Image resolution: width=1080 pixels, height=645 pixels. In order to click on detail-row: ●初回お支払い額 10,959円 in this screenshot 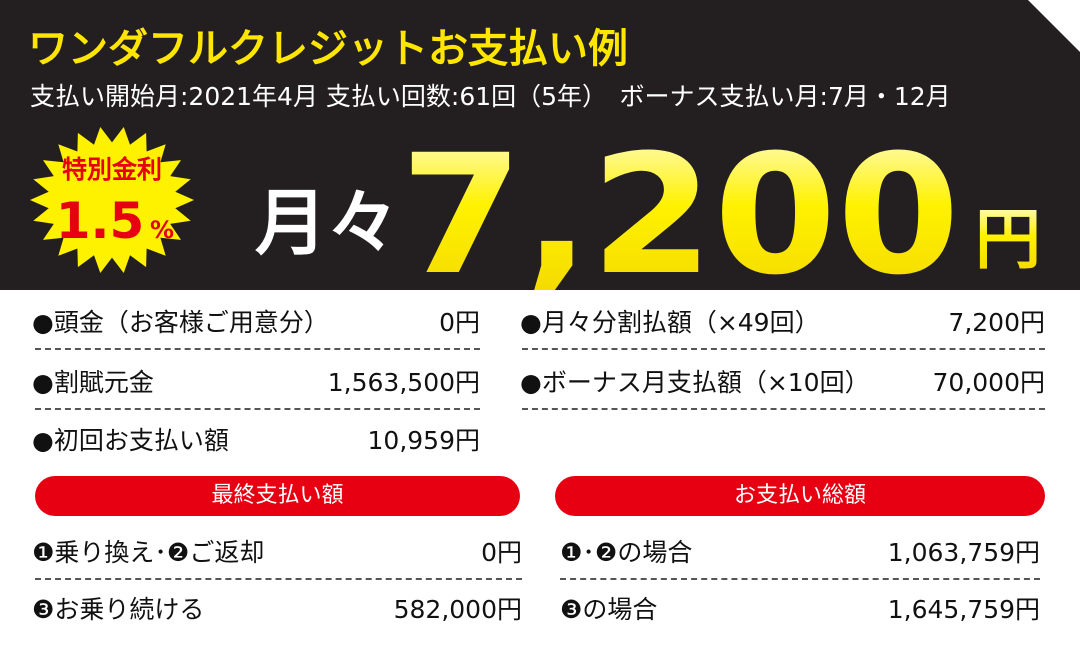, I will do `click(256, 439)`.